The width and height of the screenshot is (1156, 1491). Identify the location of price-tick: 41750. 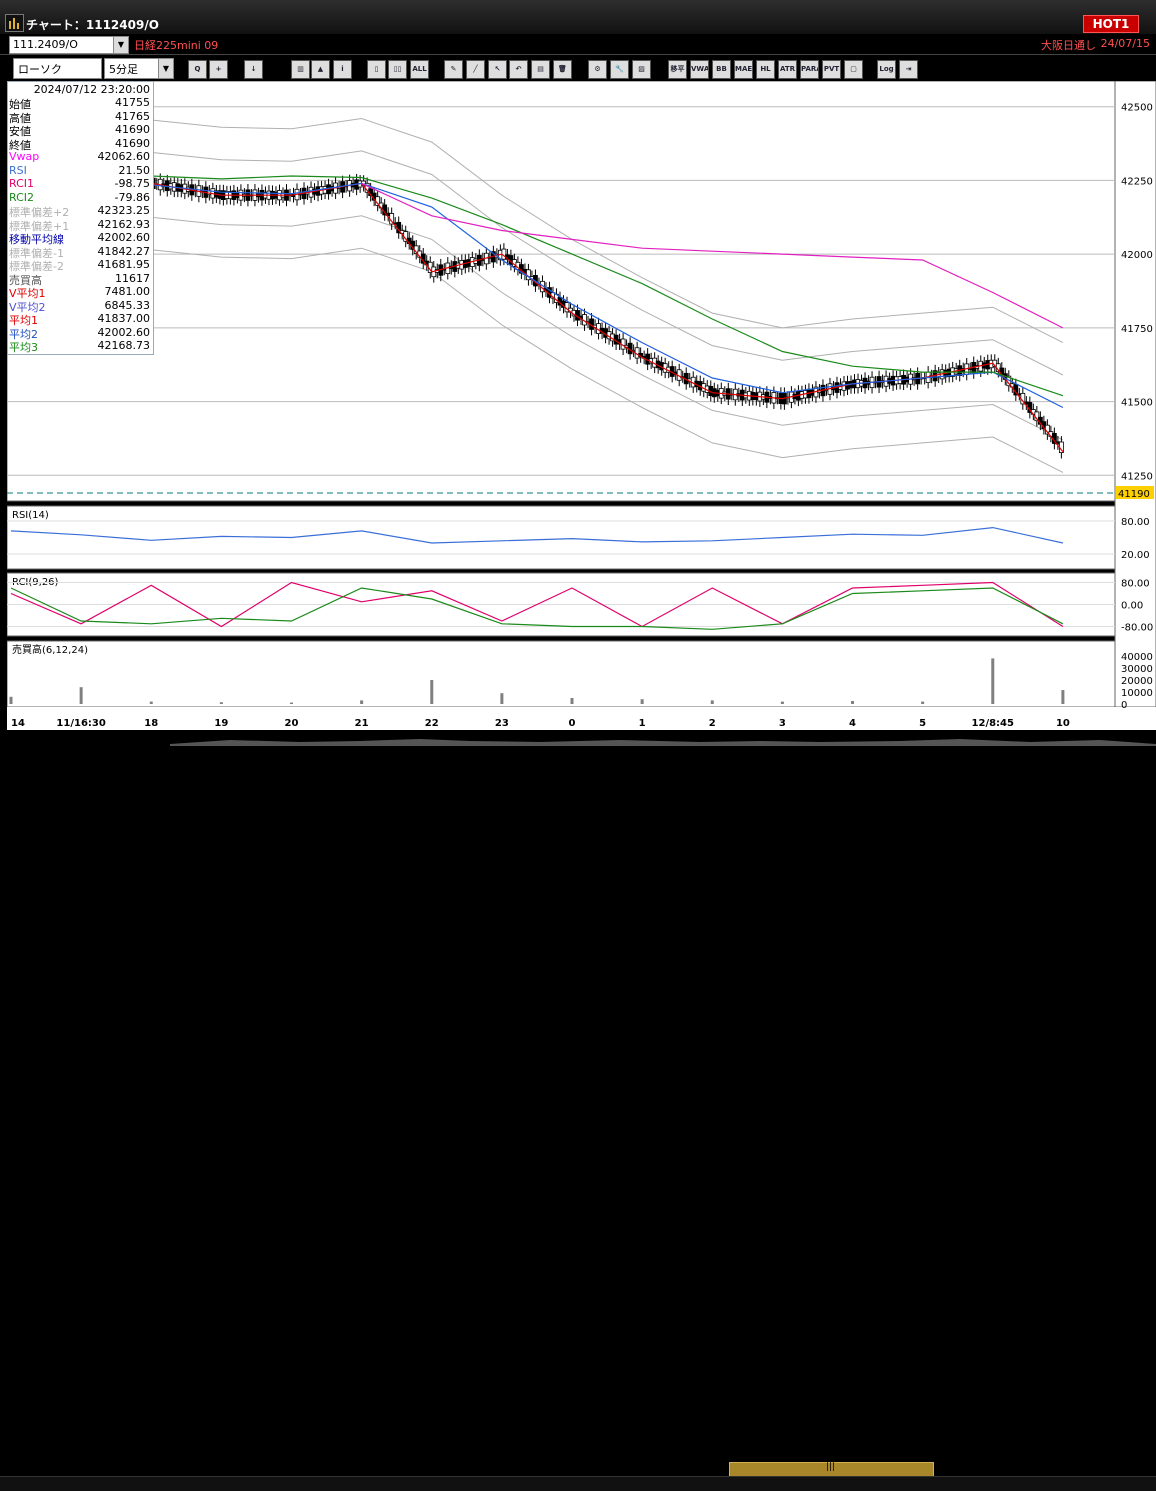
(1137, 329).